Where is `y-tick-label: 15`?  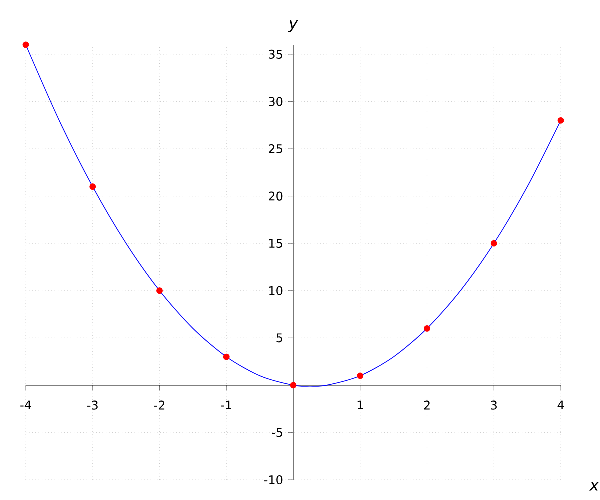
y-tick-label: 15 is located at coordinates (276, 243).